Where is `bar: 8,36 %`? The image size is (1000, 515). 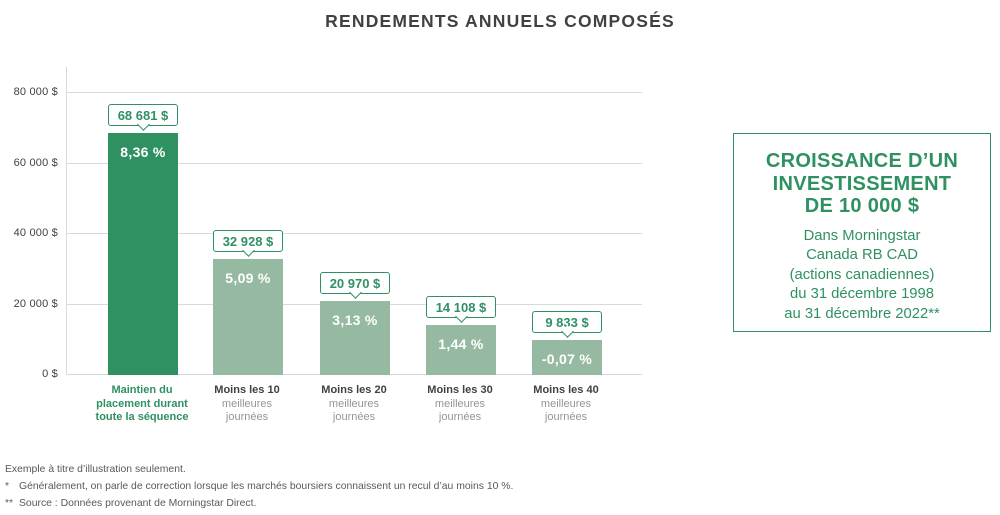 bar: 8,36 % is located at coordinates (143, 254).